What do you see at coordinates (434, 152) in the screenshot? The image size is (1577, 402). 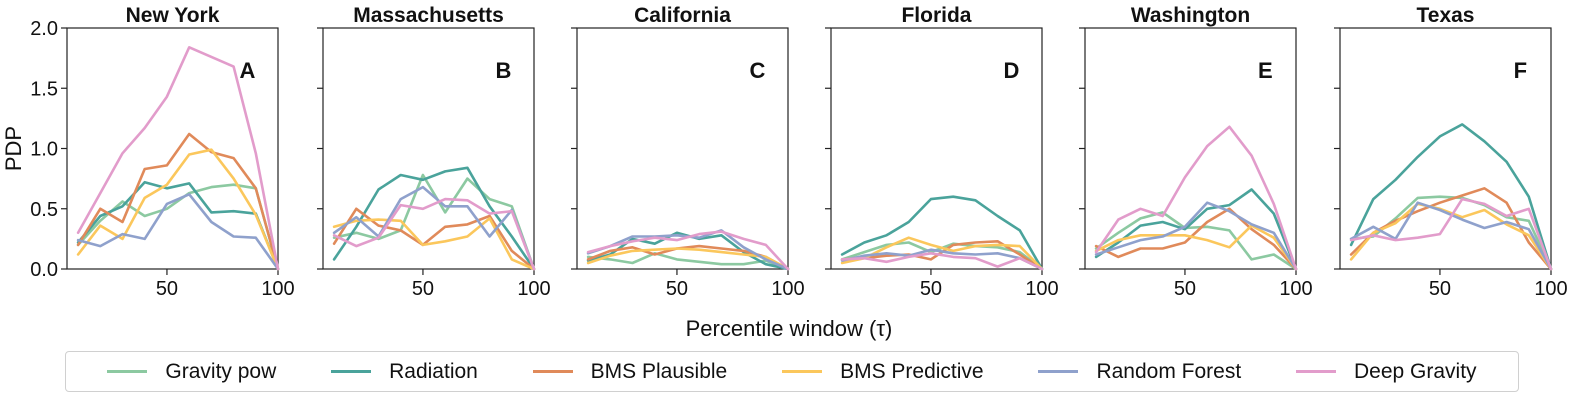 I see `panel-massachusetts: Massachusetts B 50 100` at bounding box center [434, 152].